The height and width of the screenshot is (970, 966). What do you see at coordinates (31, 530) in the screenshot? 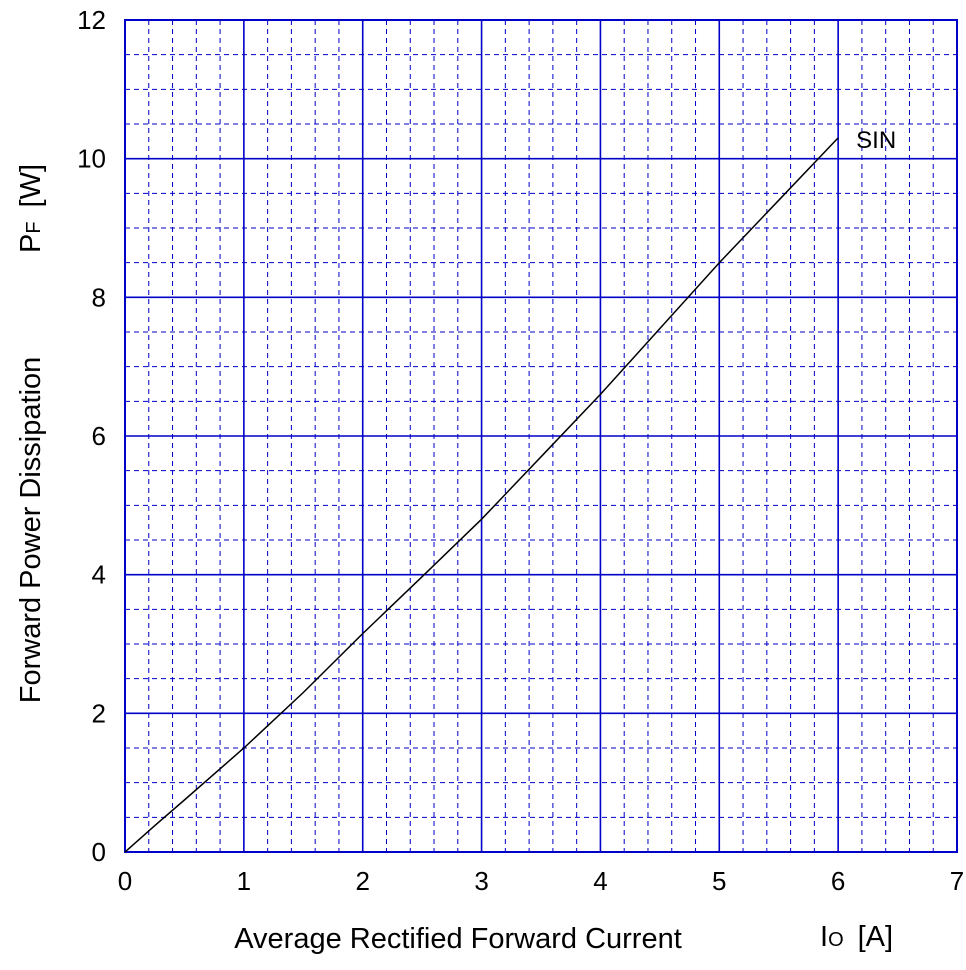
I see `y-axis-label: Forward Power Dissipation` at bounding box center [31, 530].